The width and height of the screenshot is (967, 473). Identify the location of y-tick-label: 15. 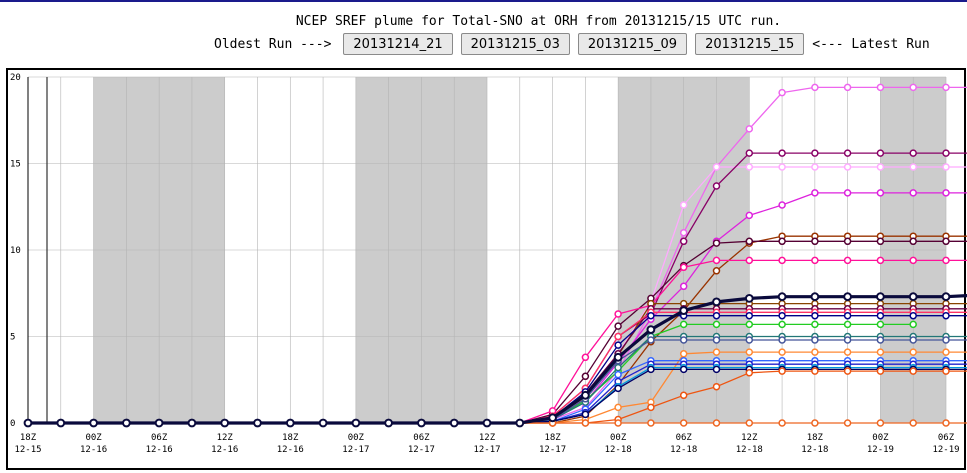
(15, 165).